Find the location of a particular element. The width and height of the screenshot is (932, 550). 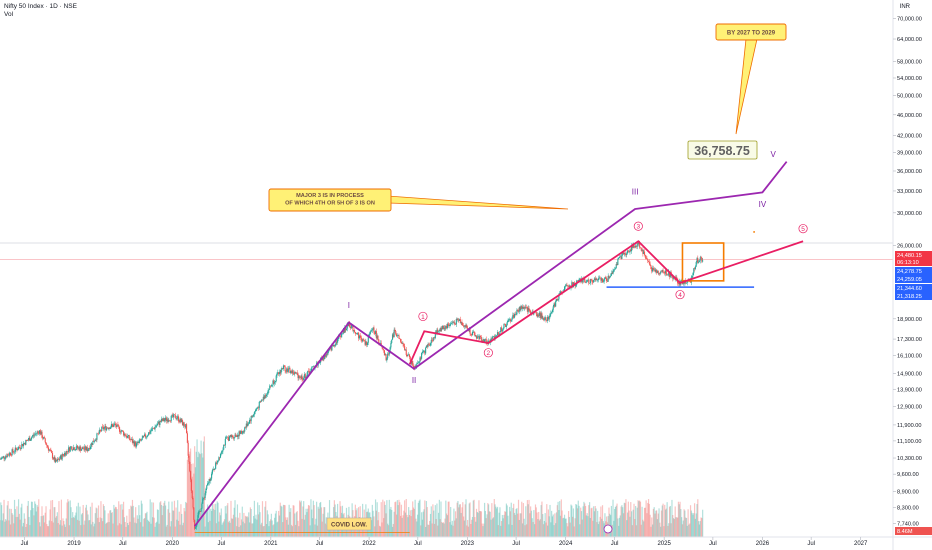

y-tick-label: 8,900.00 is located at coordinates (908, 493).